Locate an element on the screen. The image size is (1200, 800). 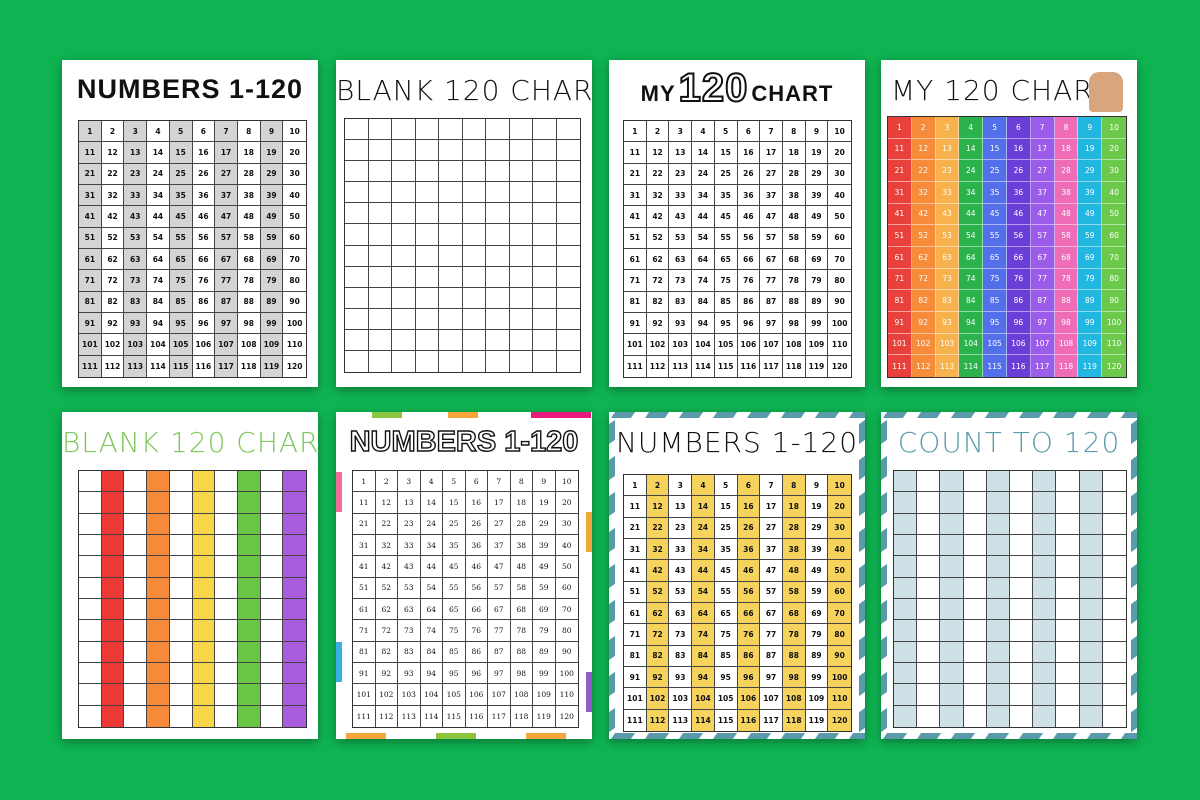
grid-cell: 13 is located at coordinates (947, 149).